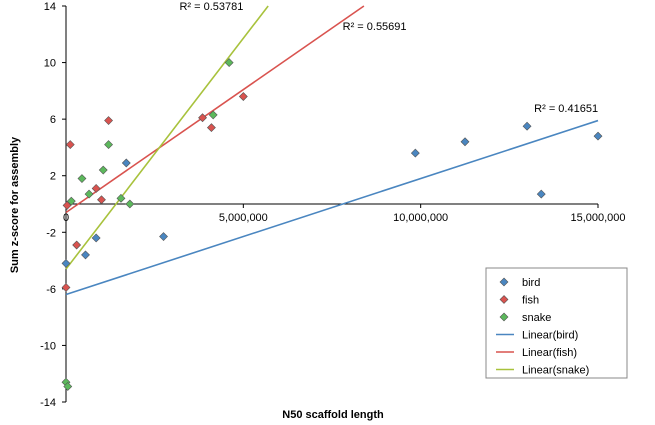 This screenshot has height=425, width=655. I want to click on legend-box, so click(556, 323).